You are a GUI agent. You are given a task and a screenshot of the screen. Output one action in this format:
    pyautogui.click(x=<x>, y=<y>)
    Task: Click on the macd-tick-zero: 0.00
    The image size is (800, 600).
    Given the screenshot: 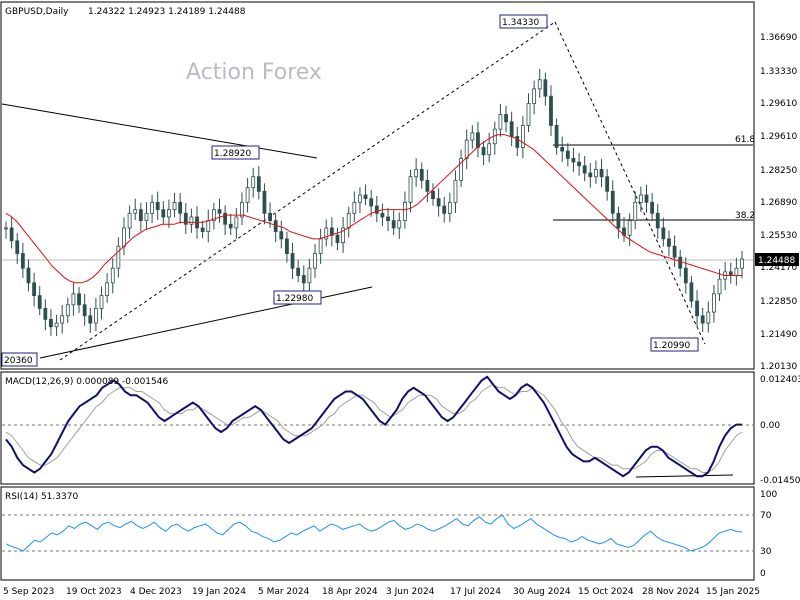 What is the action you would take?
    pyautogui.click(x=770, y=426)
    